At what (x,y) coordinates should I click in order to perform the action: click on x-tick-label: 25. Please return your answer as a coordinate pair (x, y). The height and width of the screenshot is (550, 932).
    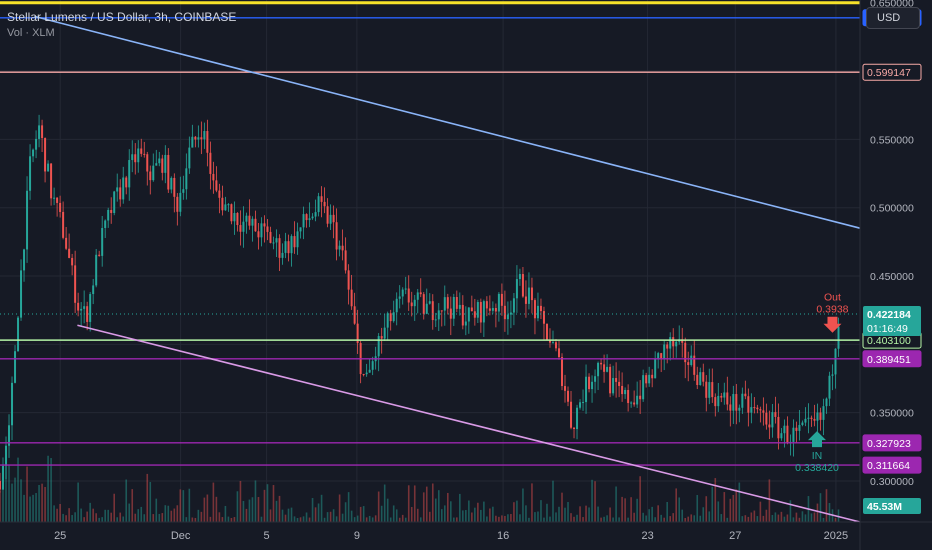
    Looking at the image, I should click on (60, 536).